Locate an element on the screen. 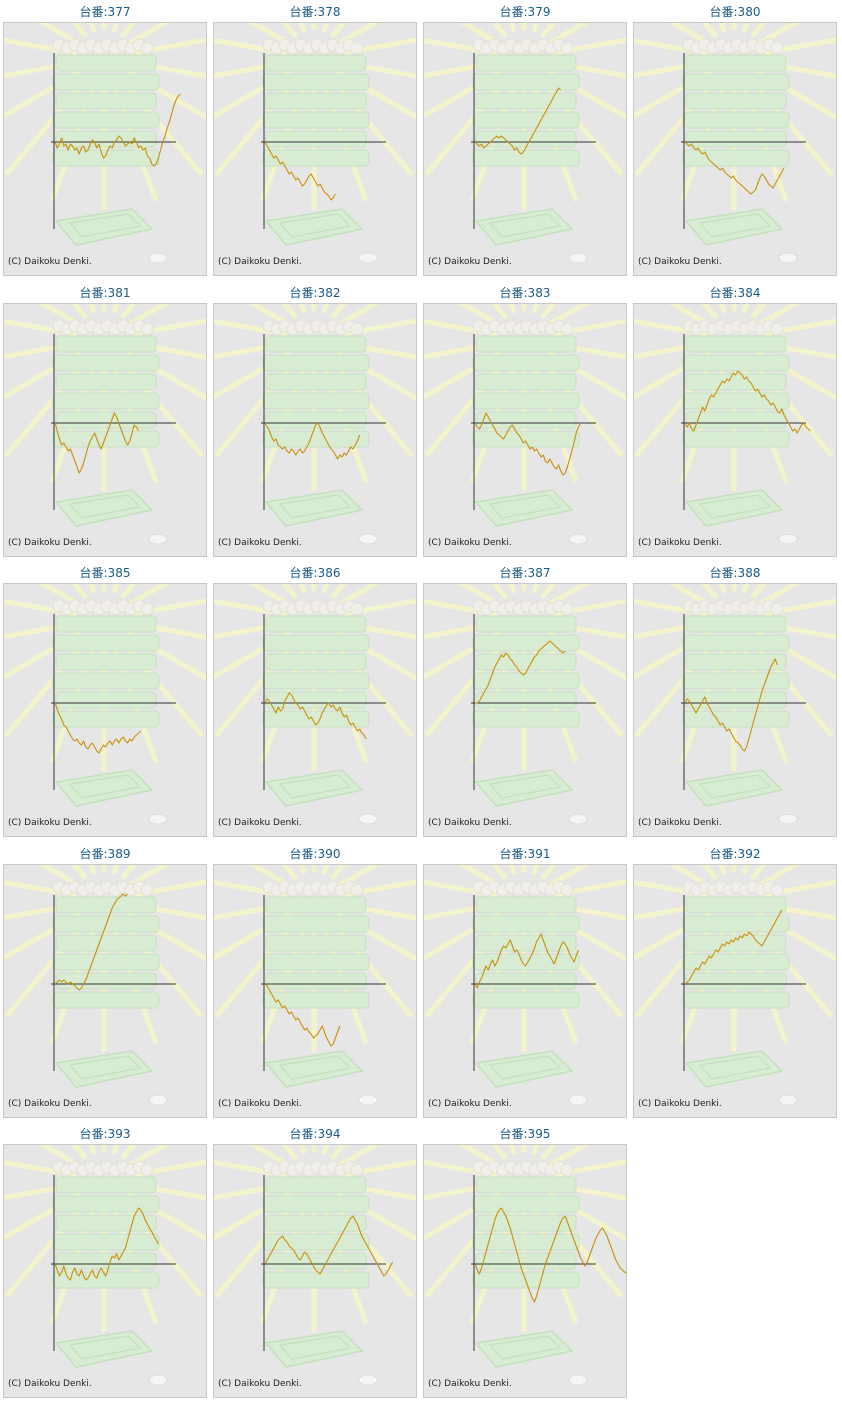 The width and height of the screenshot is (842, 1402). machine-chart-3: 台番:379 (C) Daikoku Denki. is located at coordinates (525, 141).